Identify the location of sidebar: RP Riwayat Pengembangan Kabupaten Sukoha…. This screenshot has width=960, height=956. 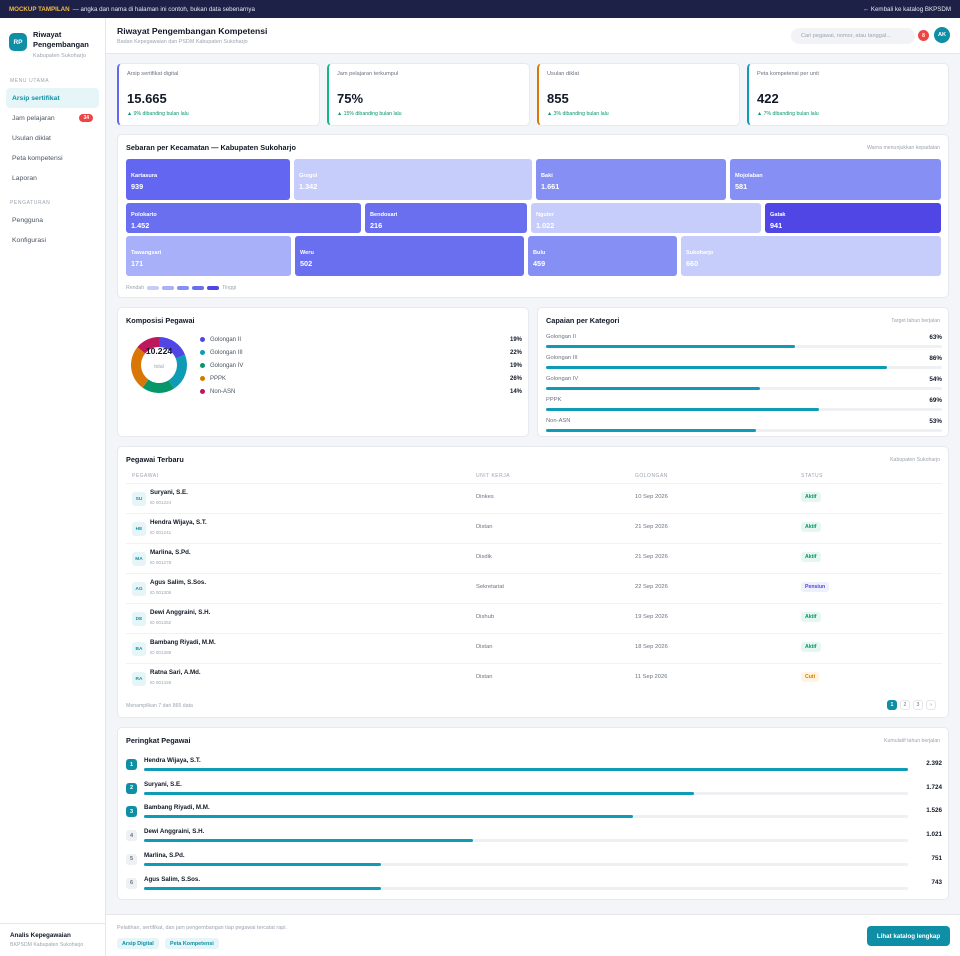
(53, 487).